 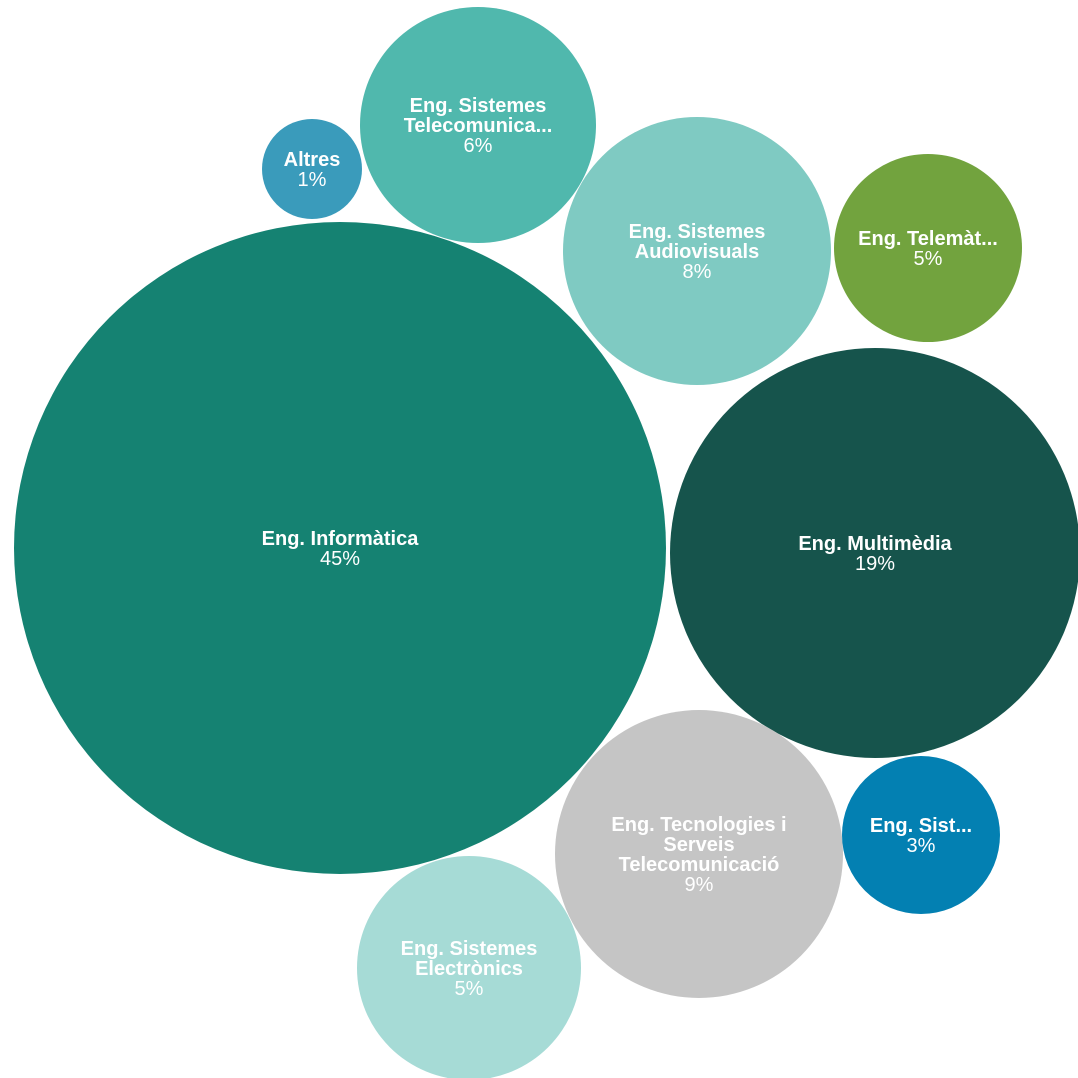 I want to click on bubble-value-label: 6%, so click(x=478, y=146).